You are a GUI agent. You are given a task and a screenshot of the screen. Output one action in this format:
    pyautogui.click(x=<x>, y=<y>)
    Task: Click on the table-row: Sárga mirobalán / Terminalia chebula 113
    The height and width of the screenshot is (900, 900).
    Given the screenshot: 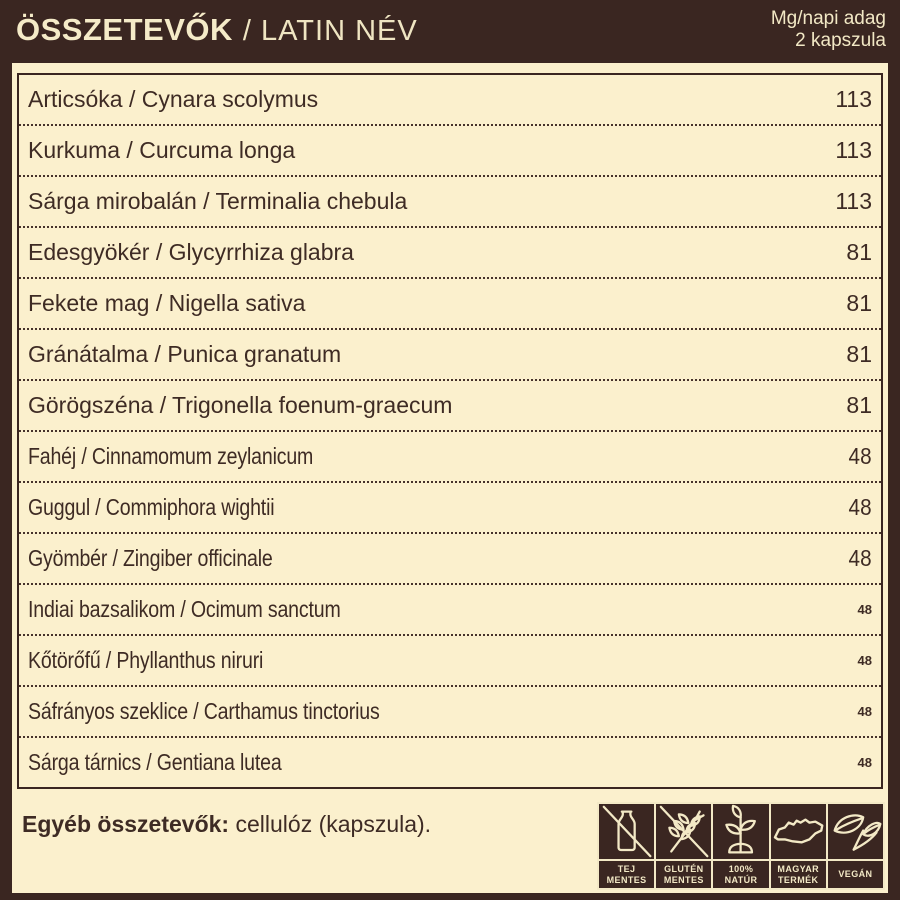 What is the action you would take?
    pyautogui.click(x=450, y=202)
    